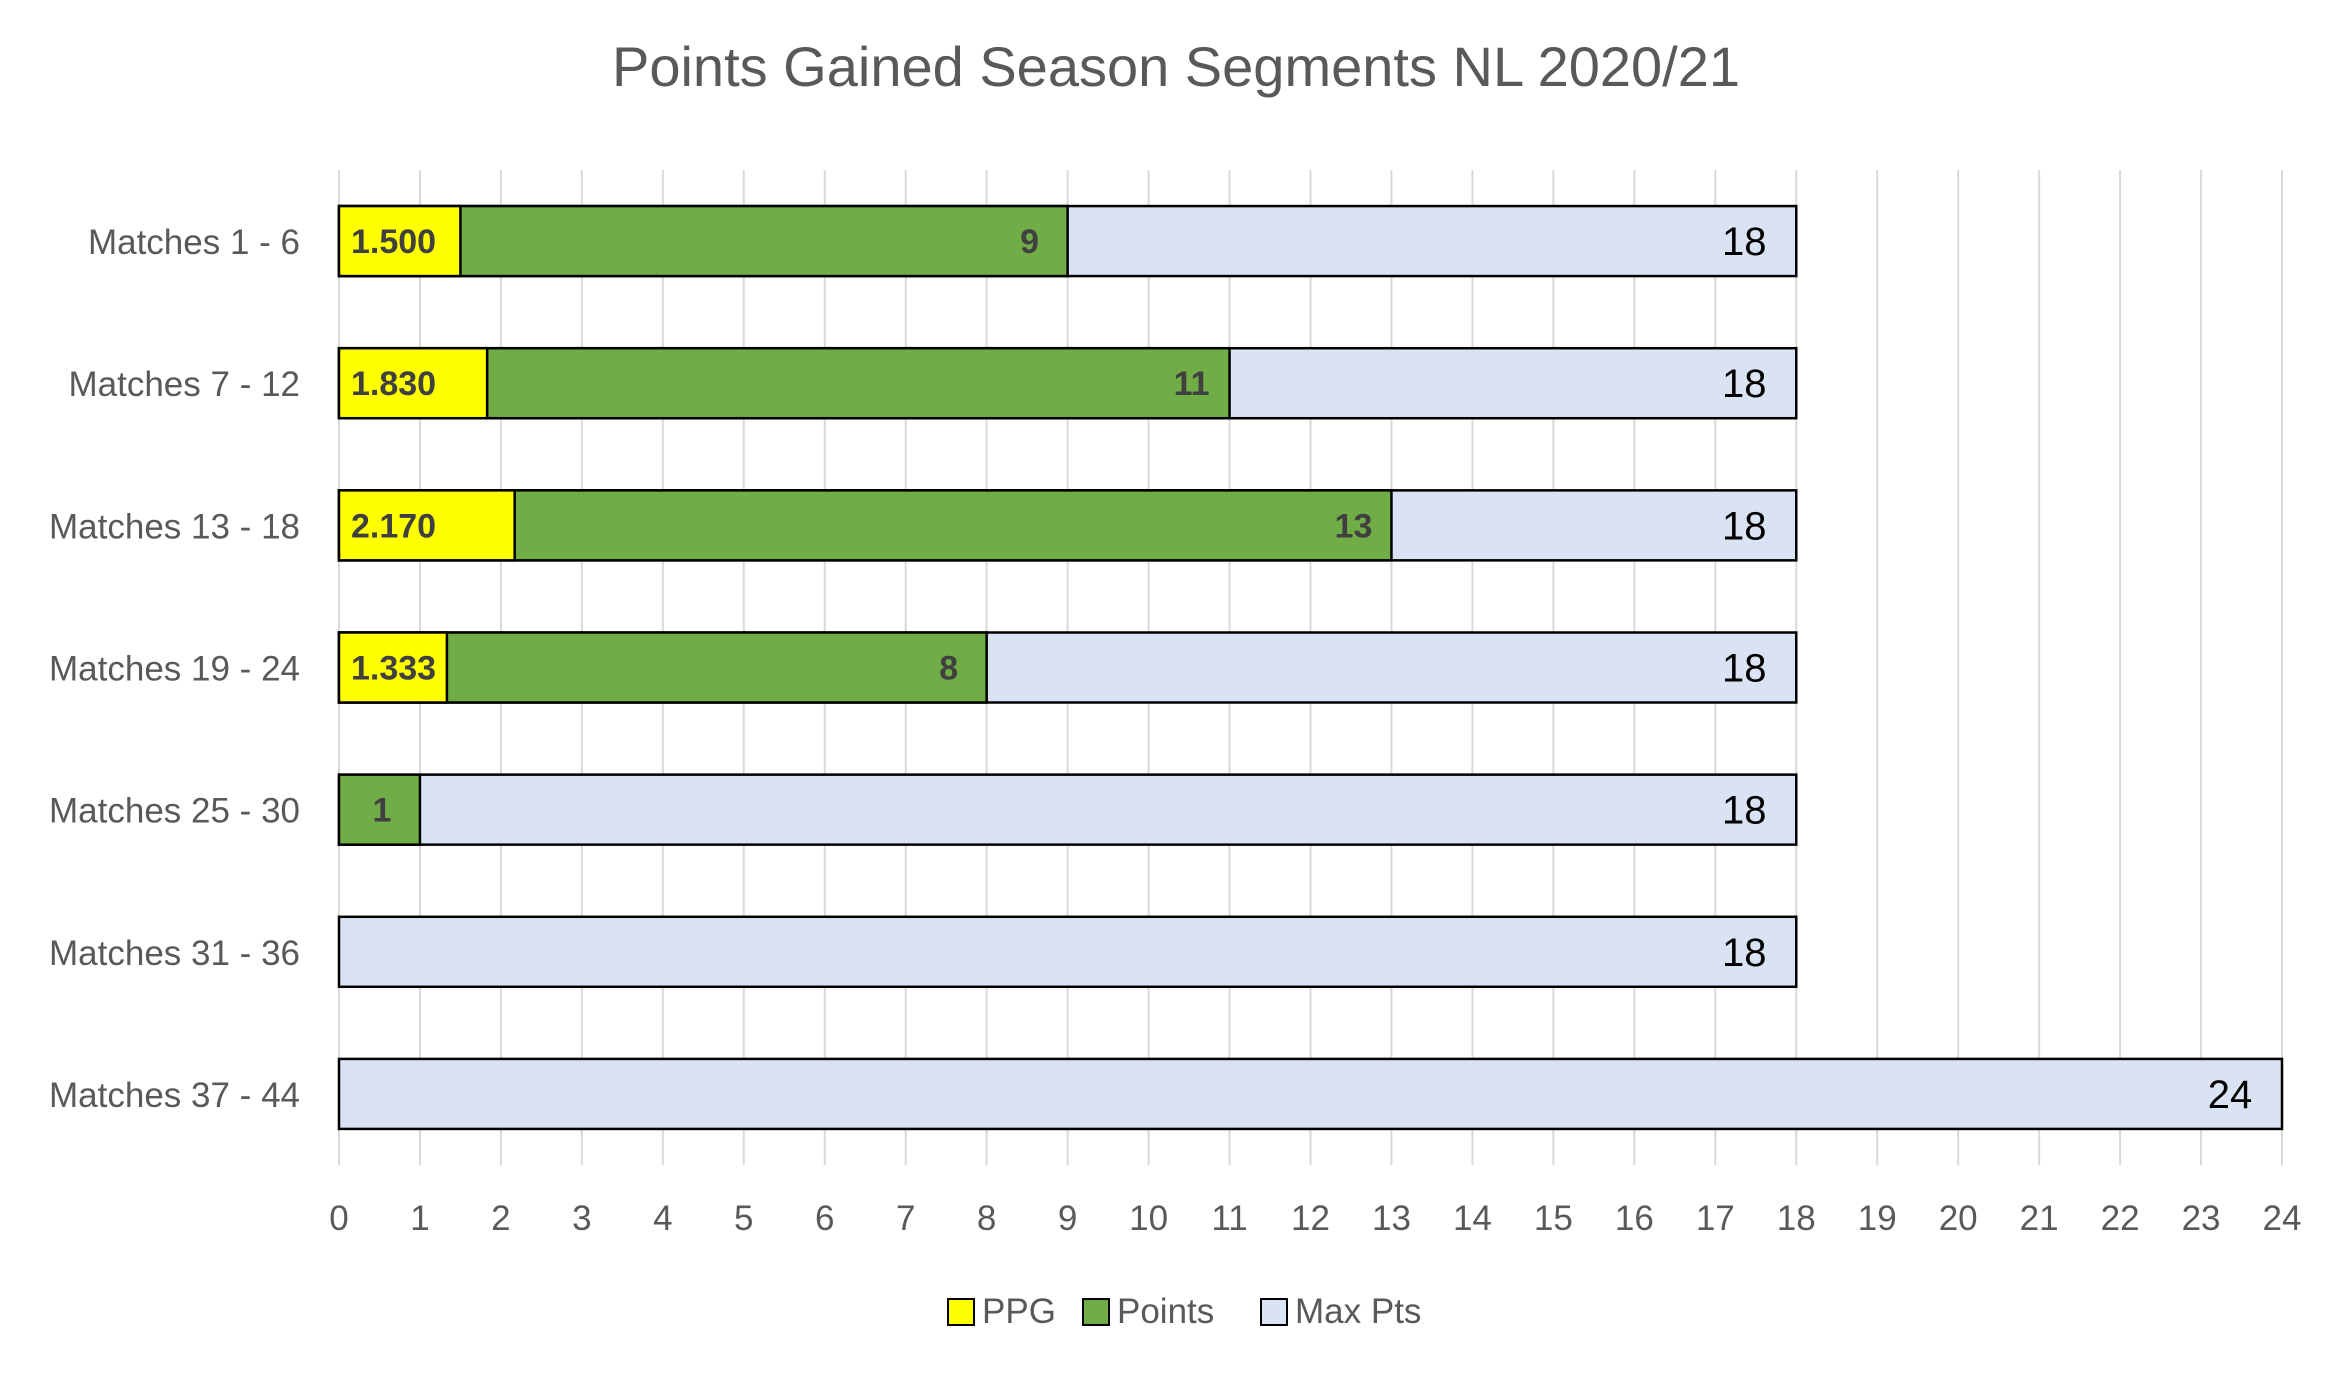 Image resolution: width=2352 pixels, height=1377 pixels. I want to click on category-label: Matches 25 - 30, so click(174, 811).